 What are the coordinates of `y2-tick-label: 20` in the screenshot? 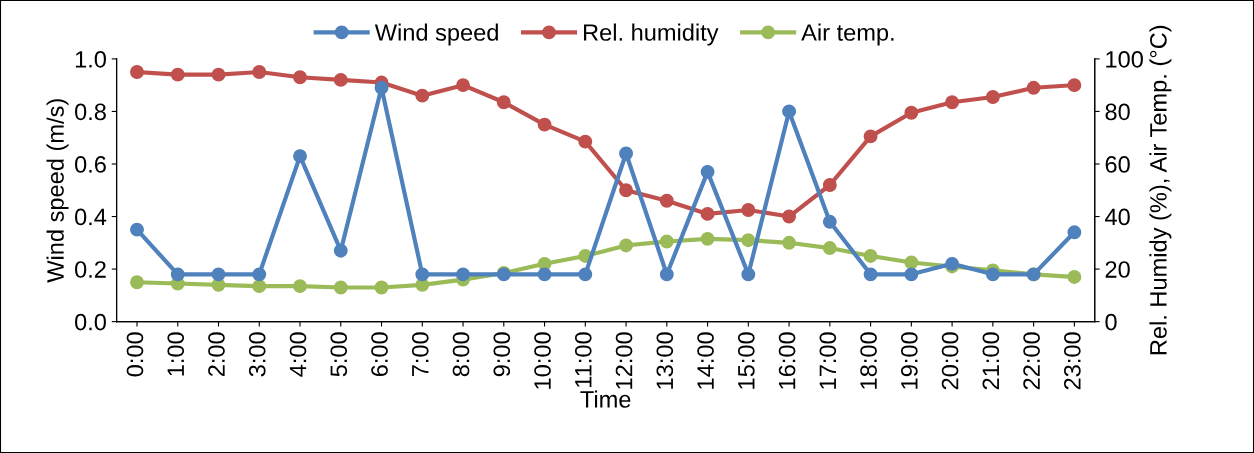 It's located at (1117, 269).